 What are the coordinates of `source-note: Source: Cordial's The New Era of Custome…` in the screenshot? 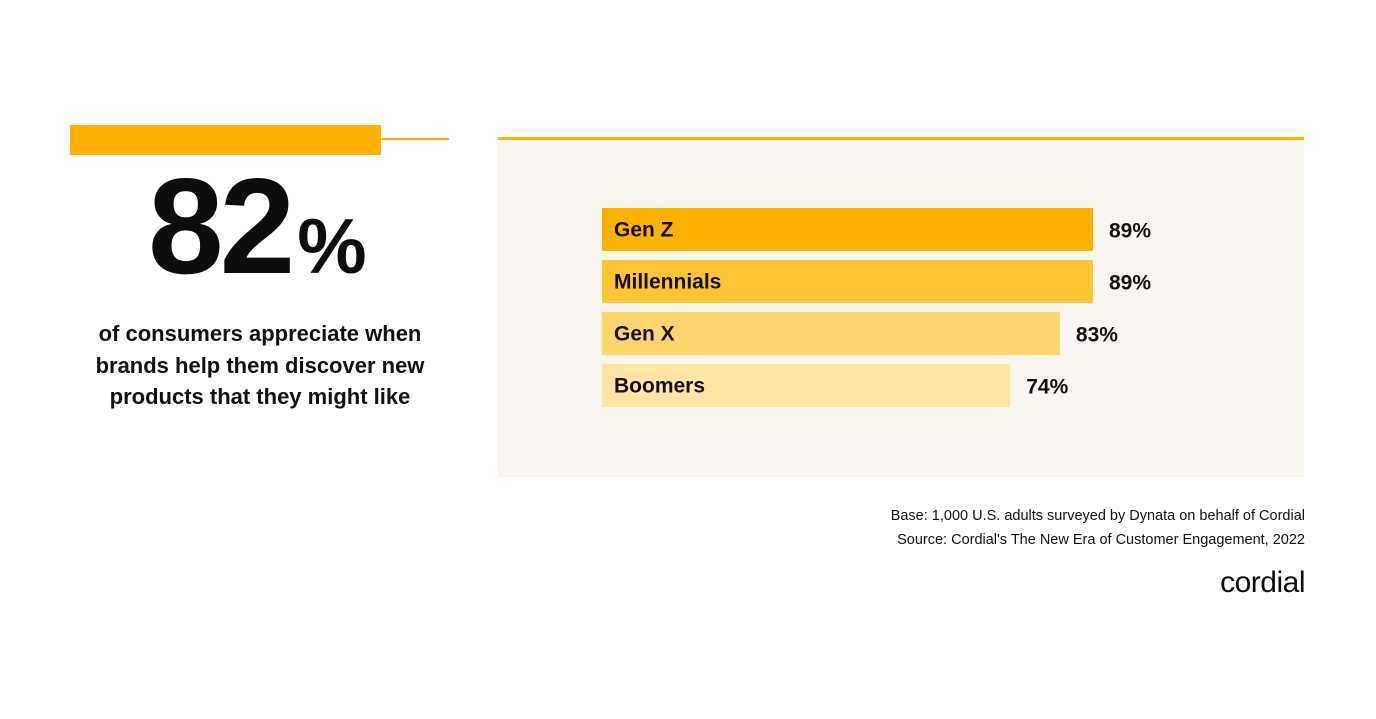 It's located at (1101, 540).